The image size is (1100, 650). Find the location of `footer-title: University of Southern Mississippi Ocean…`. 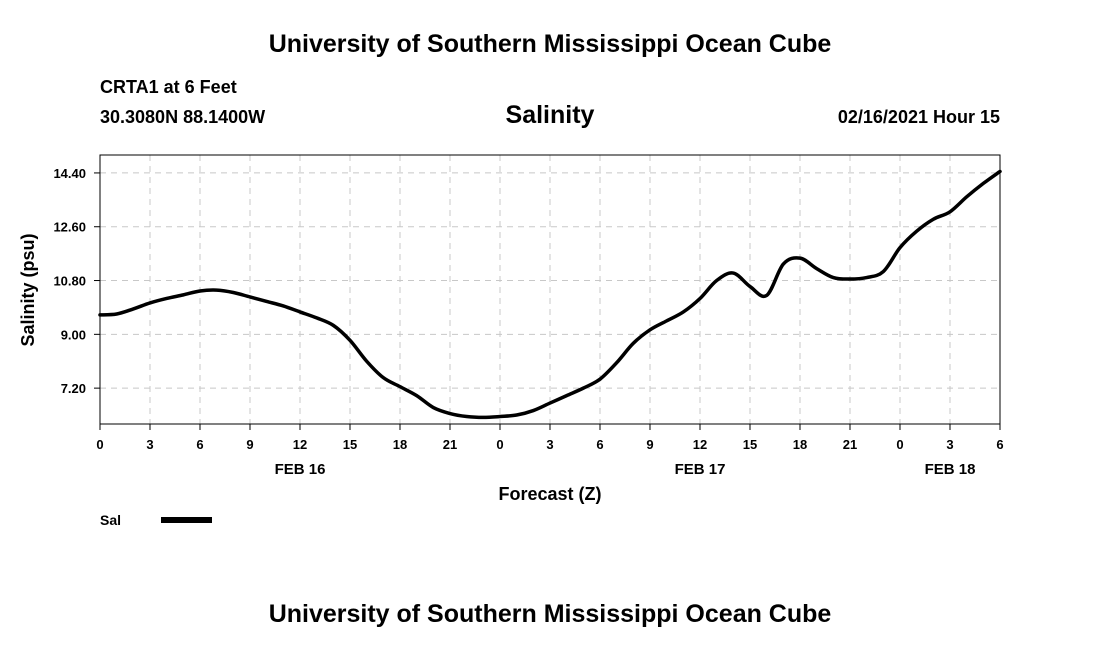

footer-title: University of Southern Mississippi Ocean… is located at coordinates (550, 614).